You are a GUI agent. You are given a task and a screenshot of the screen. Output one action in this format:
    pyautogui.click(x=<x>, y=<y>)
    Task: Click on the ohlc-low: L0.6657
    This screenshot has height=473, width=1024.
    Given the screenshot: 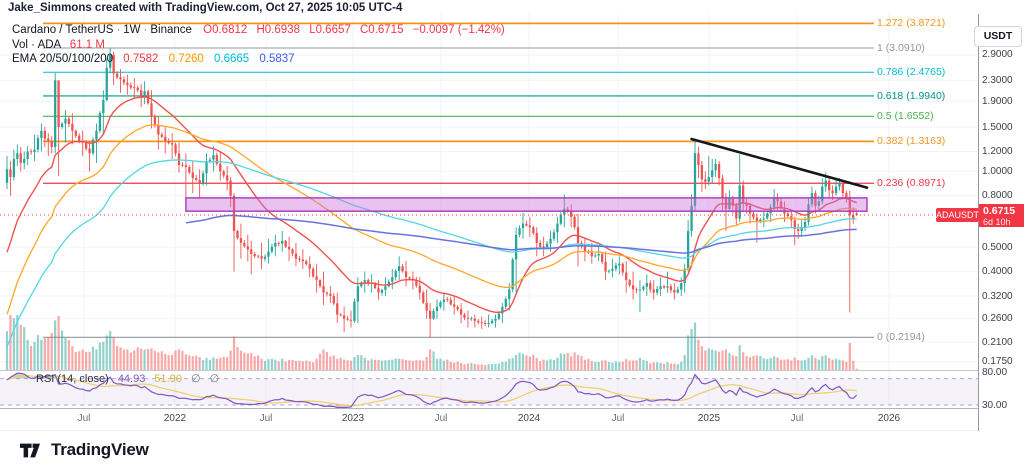 What is the action you would take?
    pyautogui.click(x=330, y=30)
    